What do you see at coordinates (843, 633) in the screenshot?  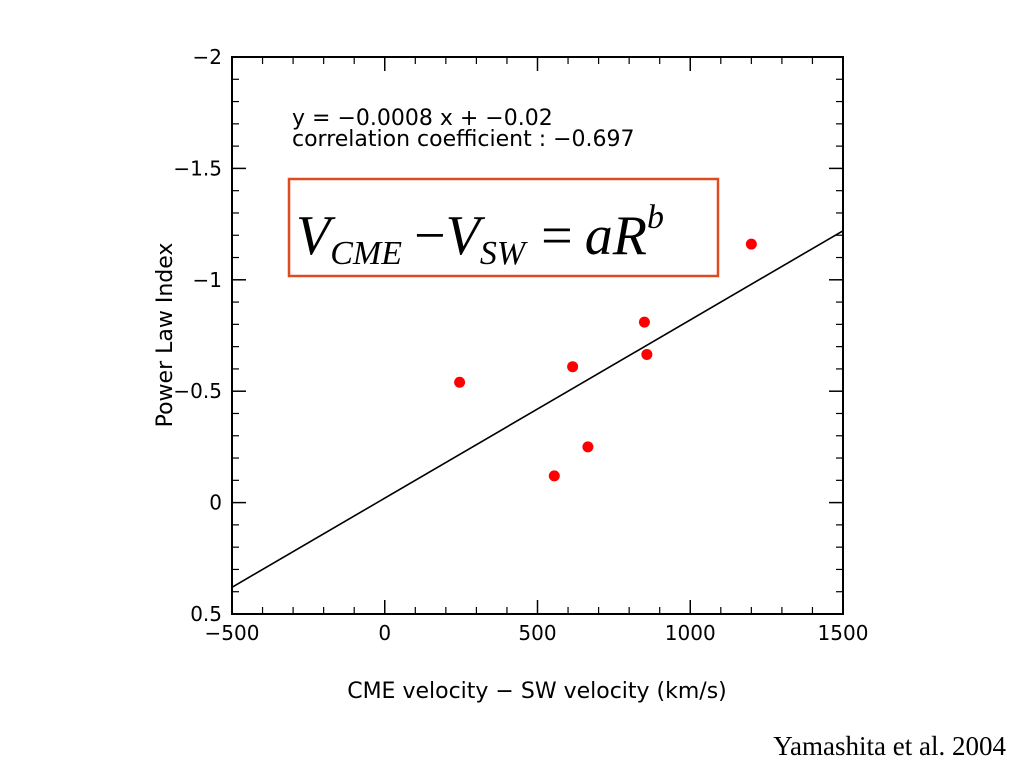 I see `x-tick-label: 1500` at bounding box center [843, 633].